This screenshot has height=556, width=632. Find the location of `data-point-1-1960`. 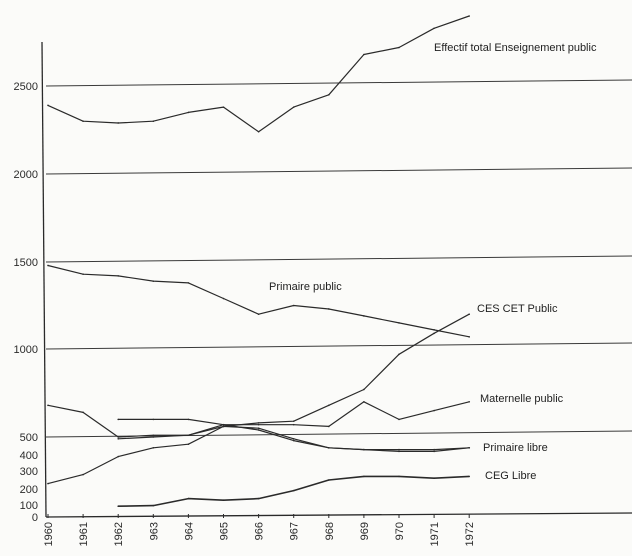

data-point-1-1960 is located at coordinates (48, 265).